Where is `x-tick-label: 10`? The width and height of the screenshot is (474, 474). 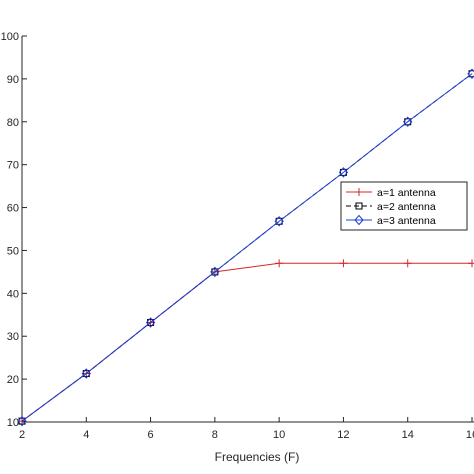 x-tick-label: 10 is located at coordinates (279, 435).